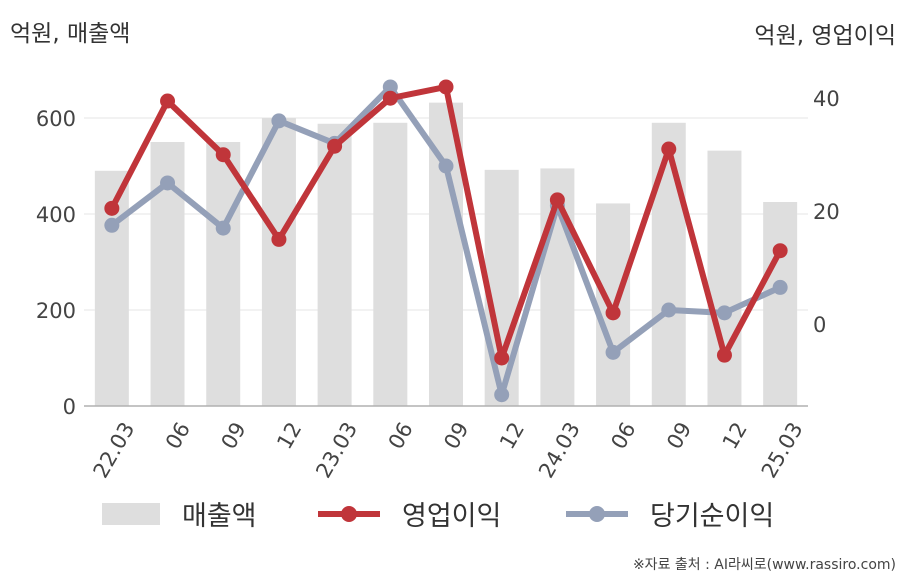  Describe the element at coordinates (826, 212) in the screenshot. I see `y-right-tick-label: 20` at that location.